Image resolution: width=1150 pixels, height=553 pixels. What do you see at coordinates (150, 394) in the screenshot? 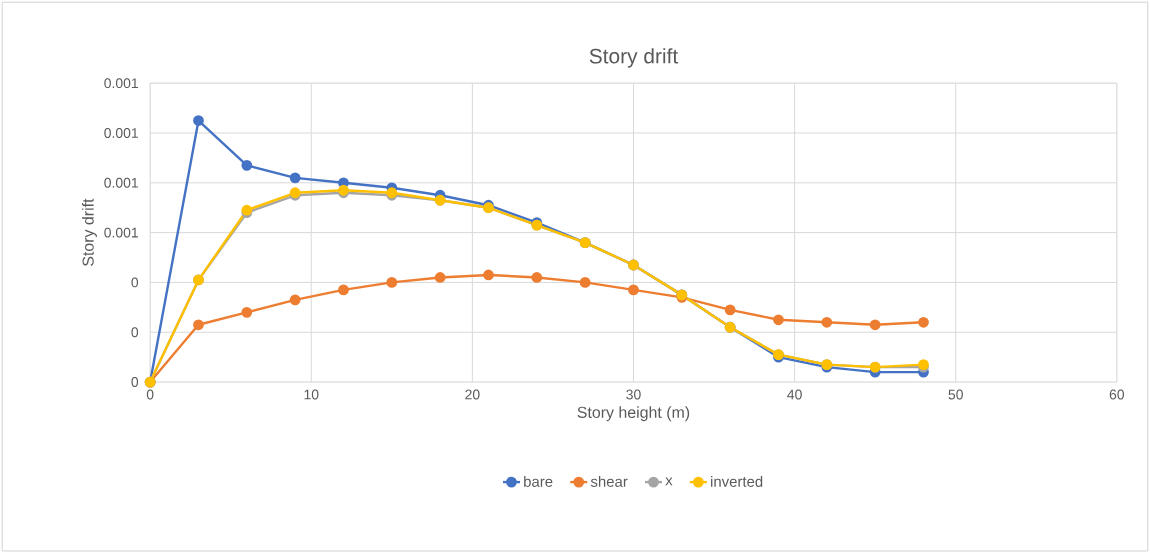
I see `x-tick-label: 0` at bounding box center [150, 394].